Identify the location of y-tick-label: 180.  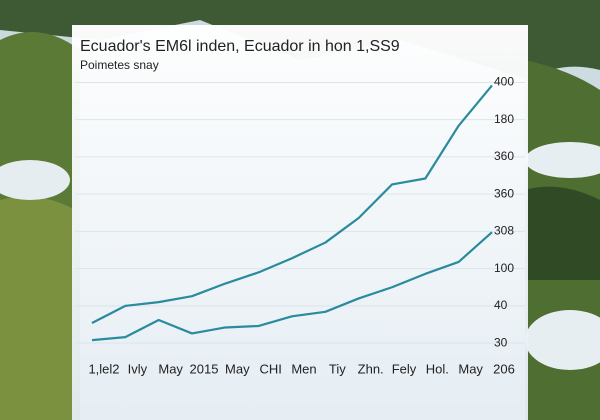
(504, 119).